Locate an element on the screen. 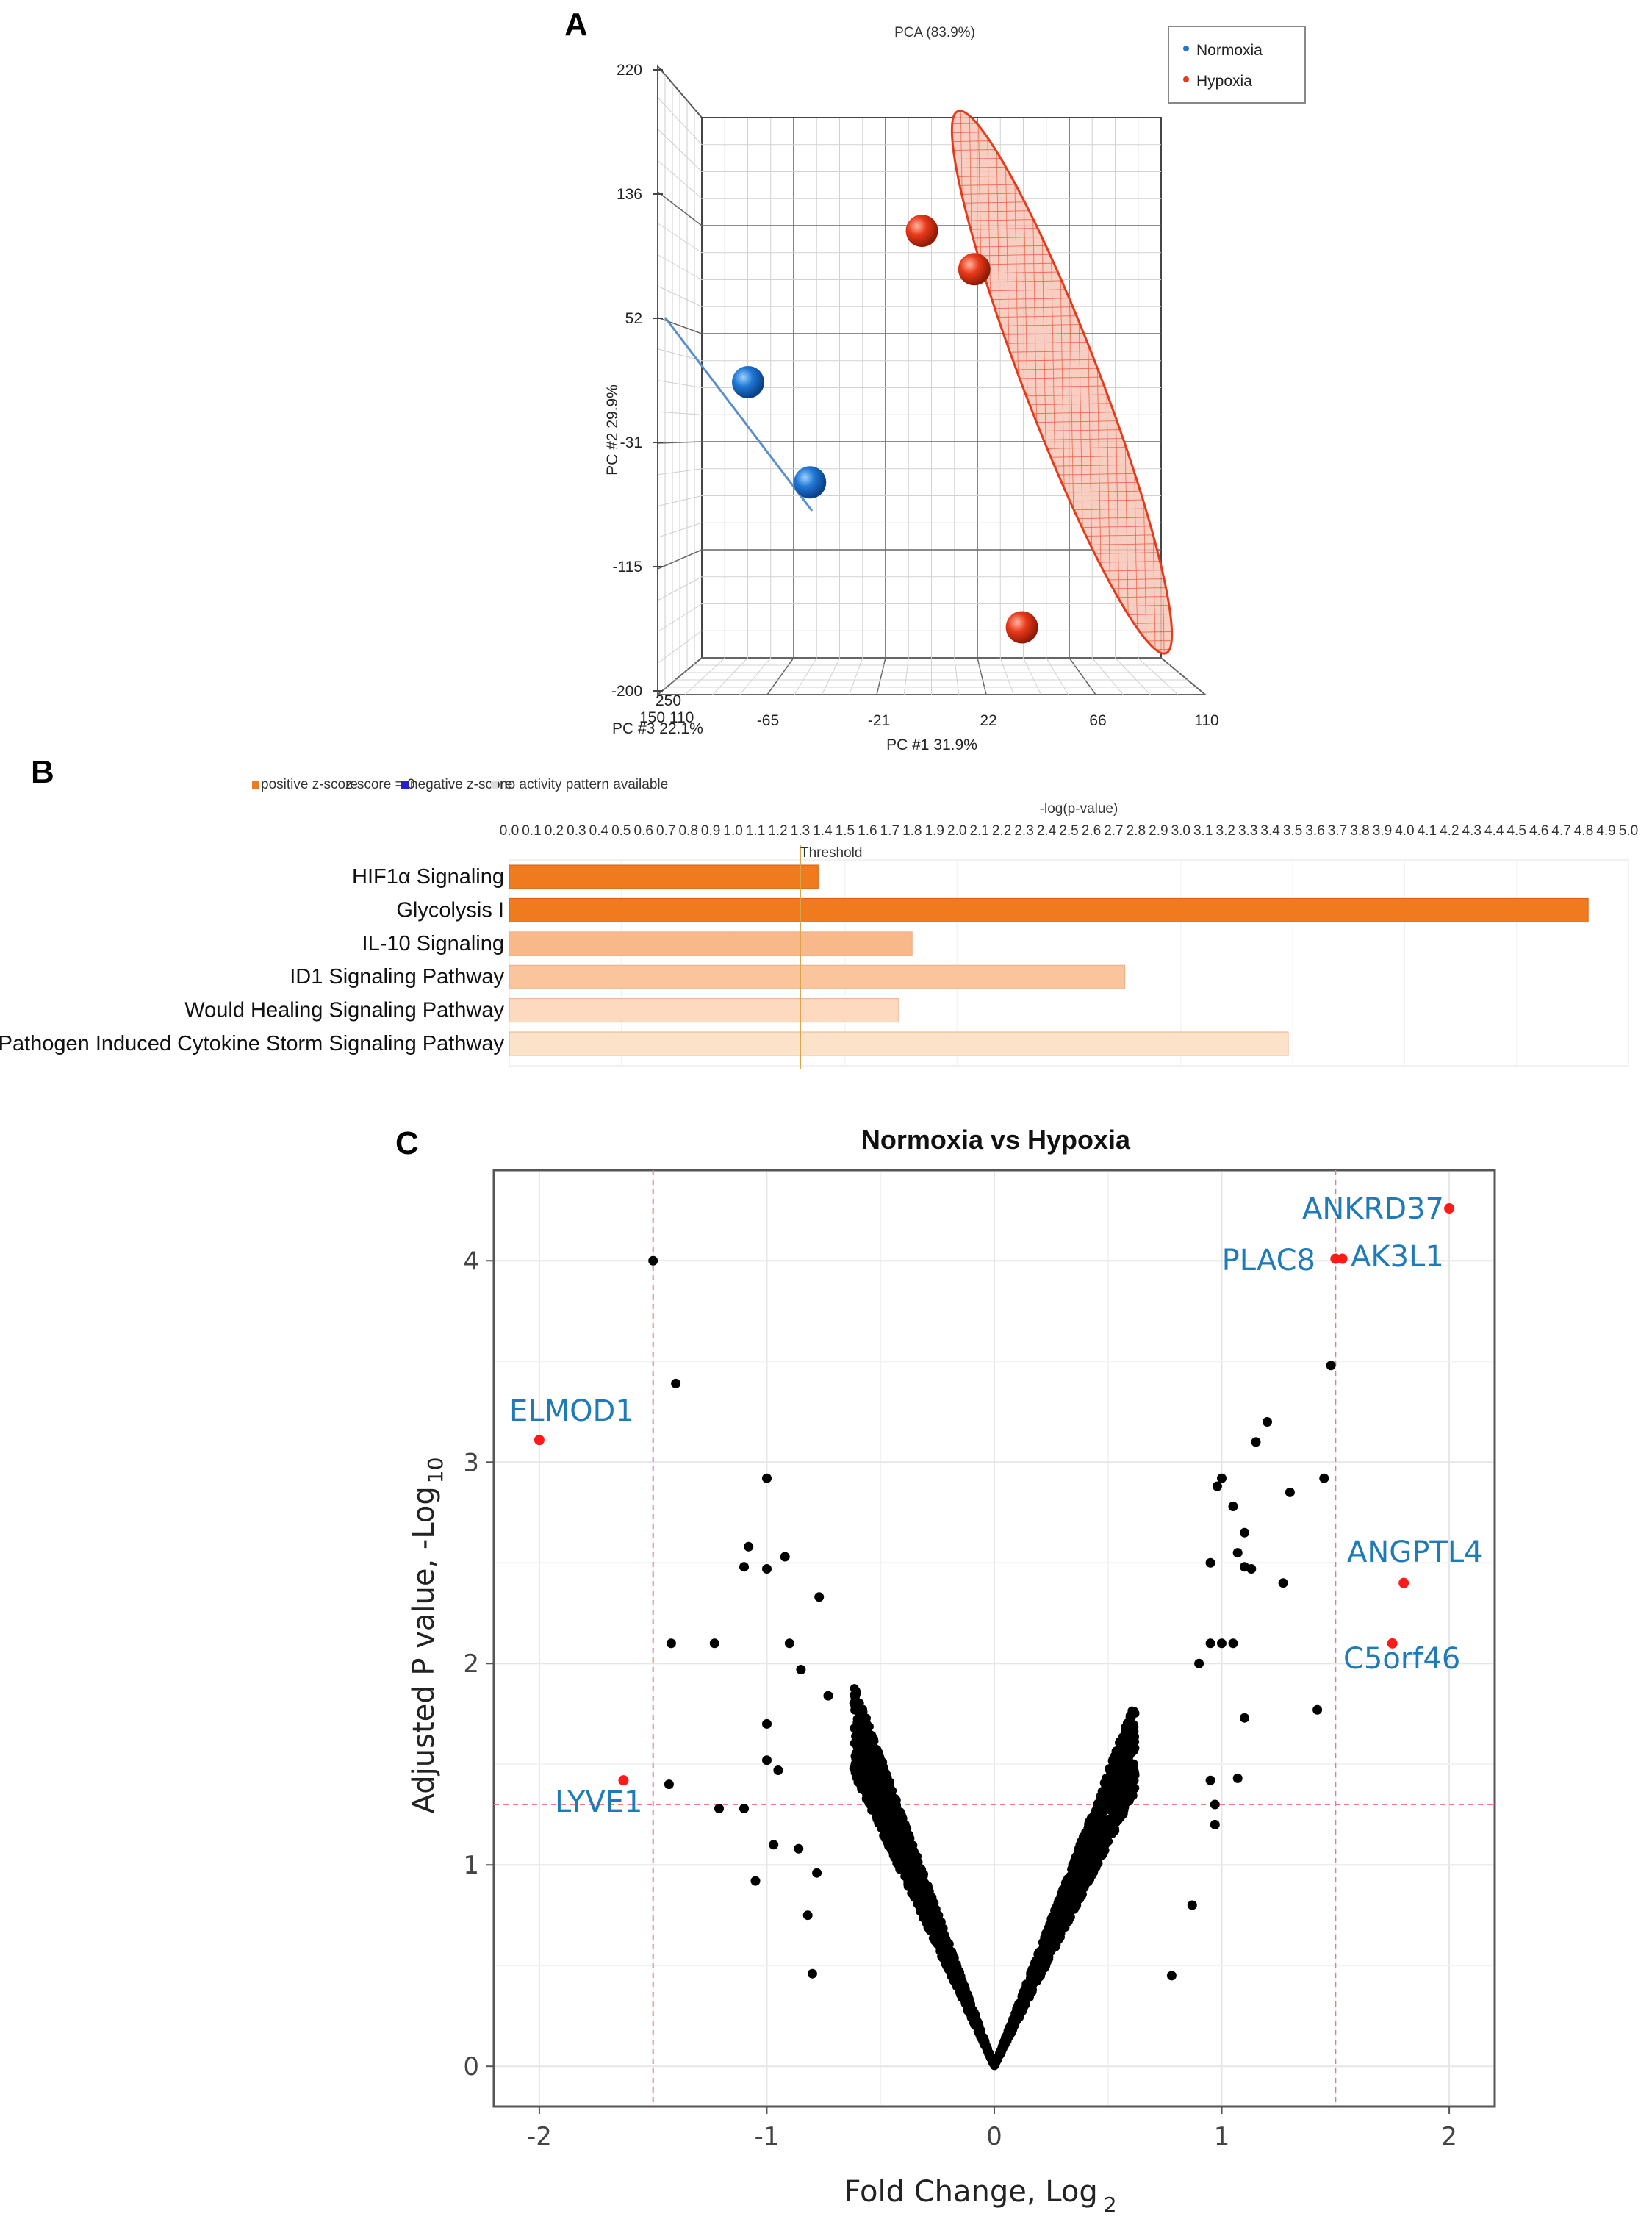 The image size is (1652, 2219). highlight-point is located at coordinates (1449, 1208).